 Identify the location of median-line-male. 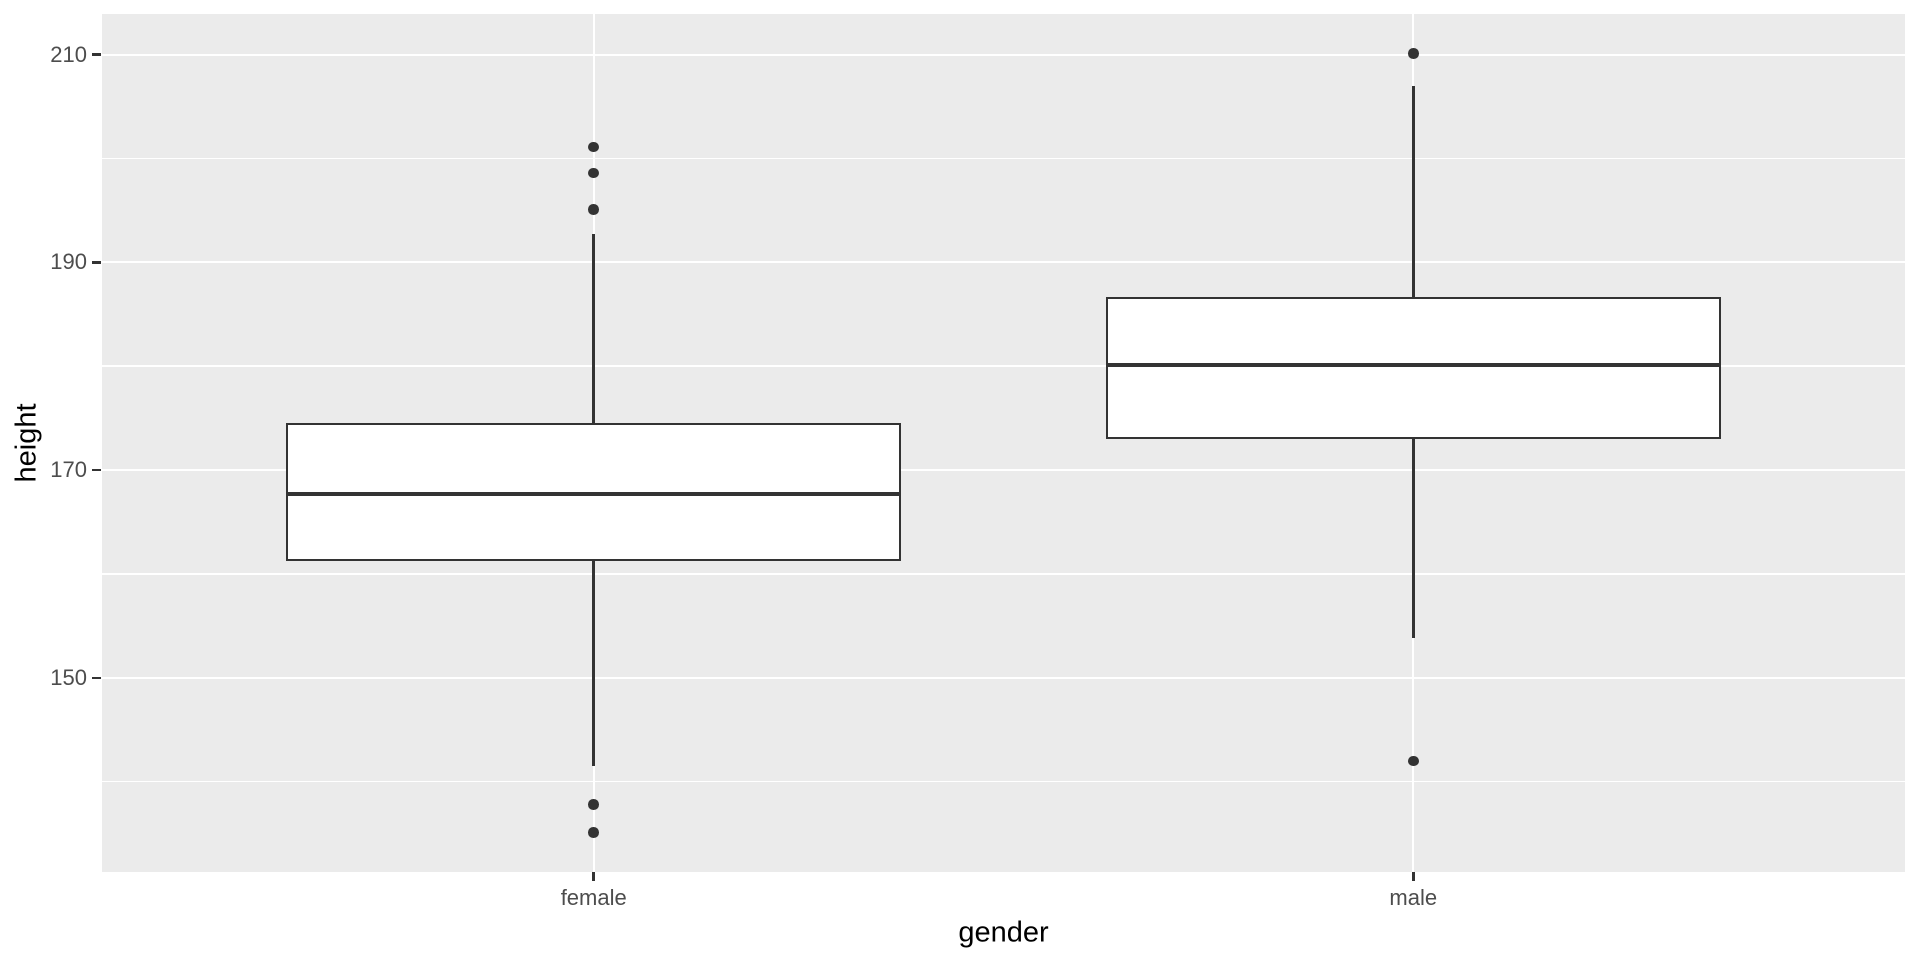
(1413, 365).